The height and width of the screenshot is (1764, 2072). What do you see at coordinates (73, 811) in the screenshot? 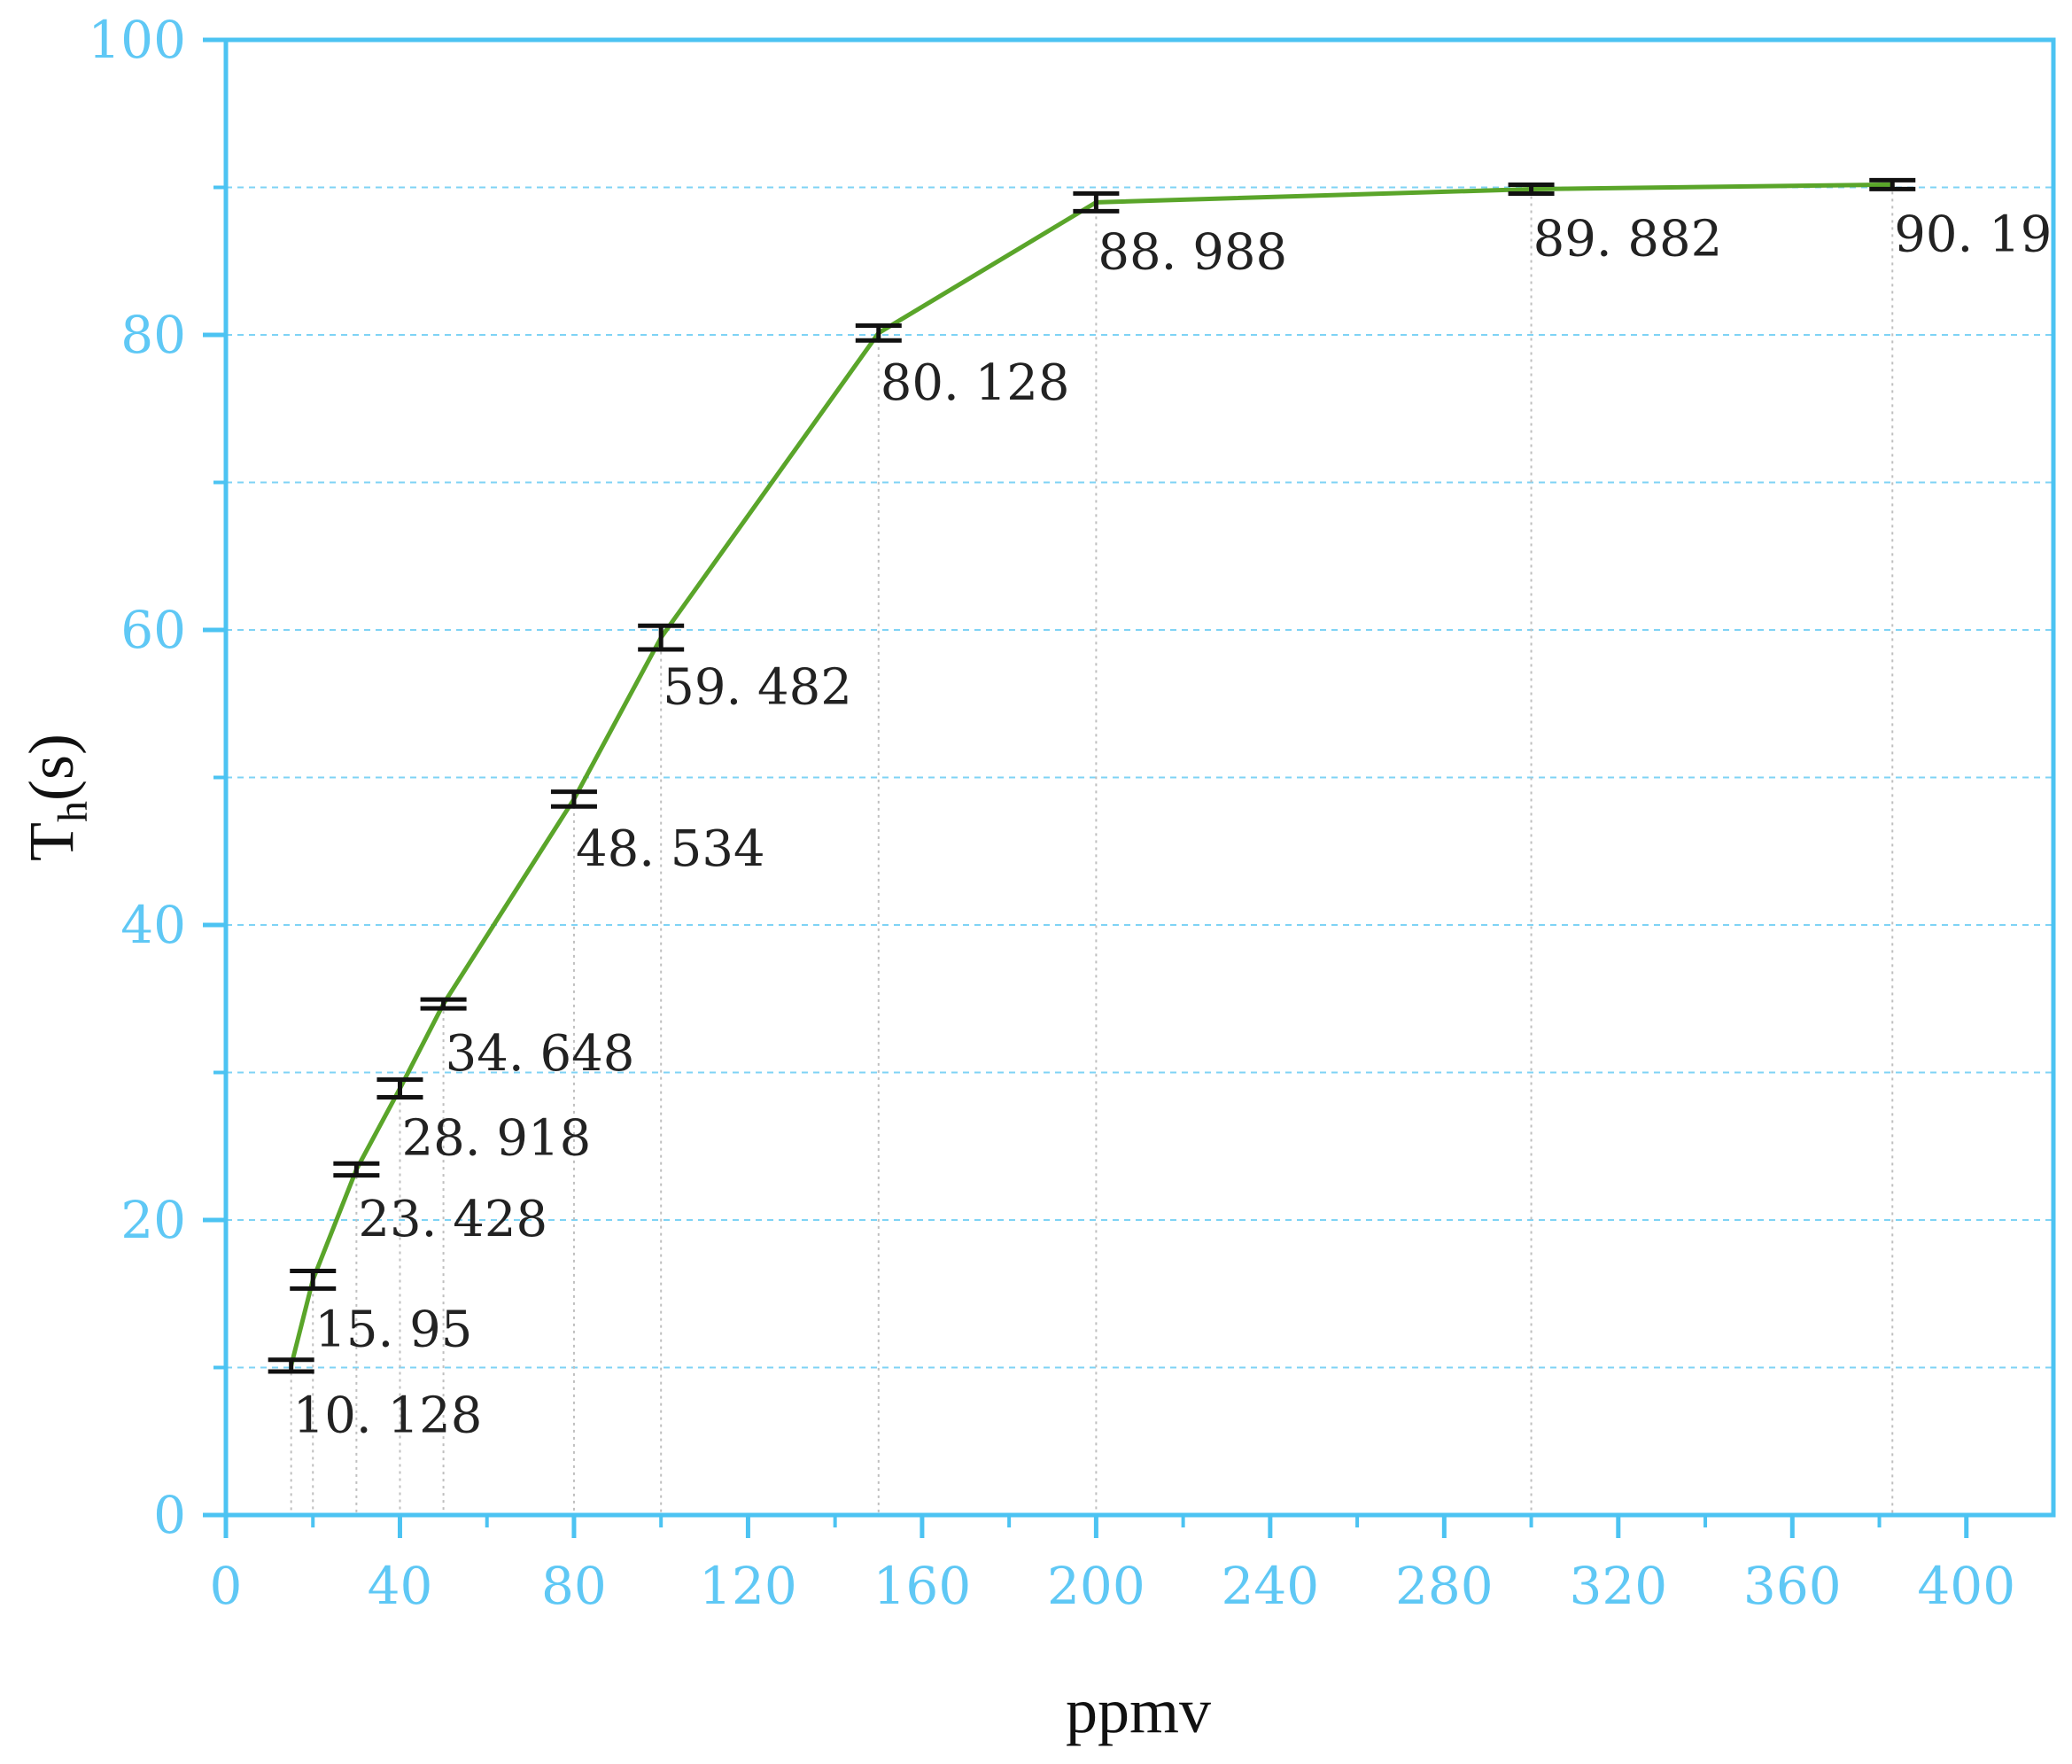
I see `y-axis-title-subscript: h` at bounding box center [73, 811].